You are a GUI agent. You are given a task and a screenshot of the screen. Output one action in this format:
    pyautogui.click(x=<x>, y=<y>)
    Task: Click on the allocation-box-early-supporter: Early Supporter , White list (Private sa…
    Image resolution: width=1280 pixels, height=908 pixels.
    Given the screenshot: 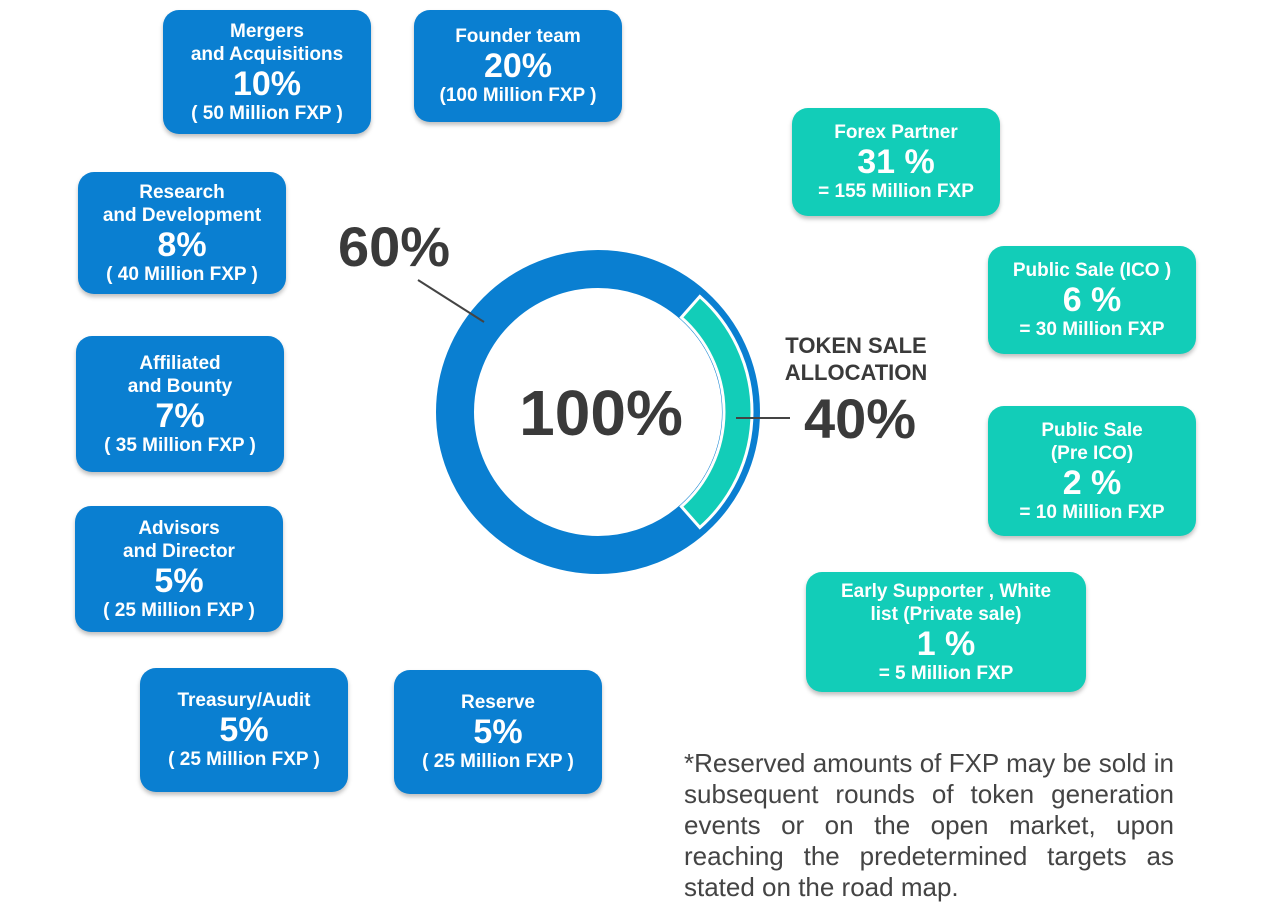 What is the action you would take?
    pyautogui.click(x=946, y=632)
    